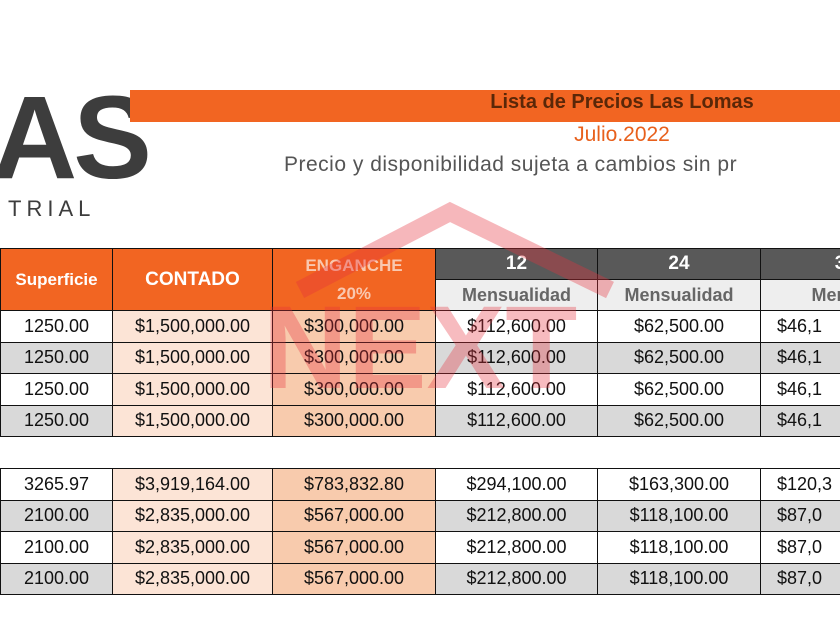  I want to click on logo-text: AS, so click(76, 138).